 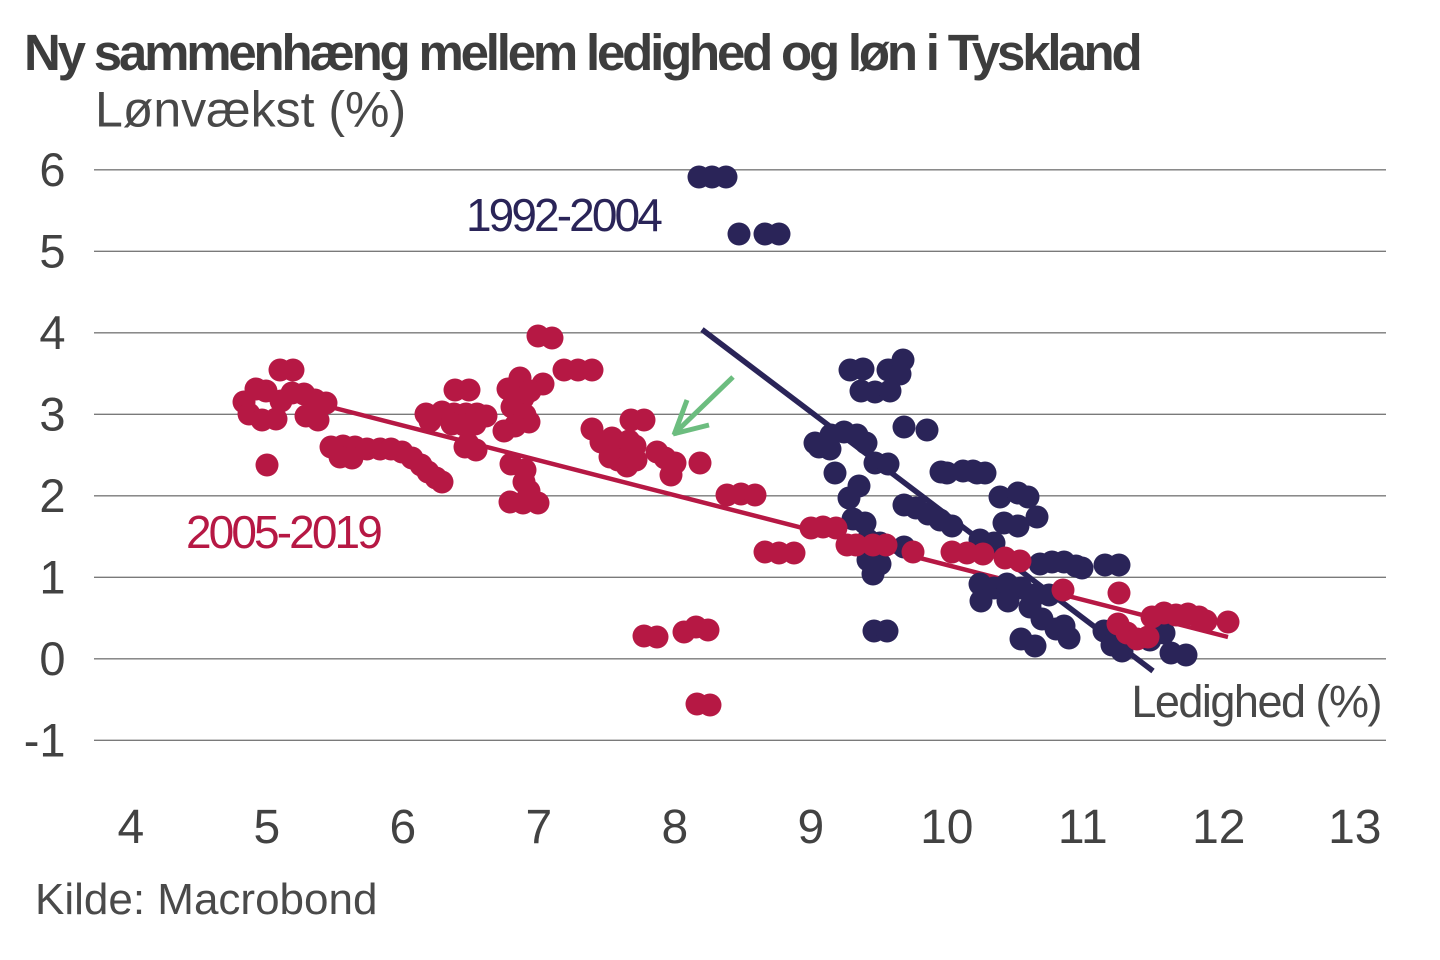 What do you see at coordinates (52, 658) in the screenshot?
I see `svg-text: 0` at bounding box center [52, 658].